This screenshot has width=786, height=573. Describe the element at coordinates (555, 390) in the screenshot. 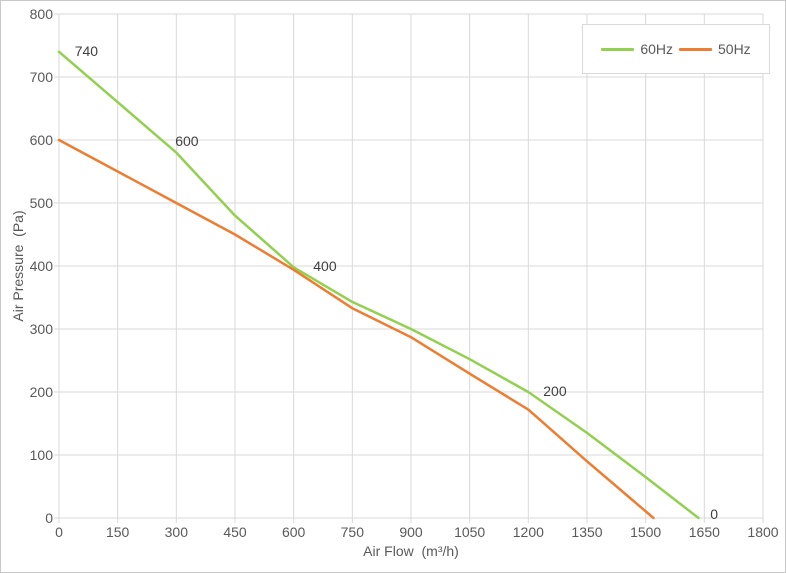

I see `data-label-200: 200` at that location.